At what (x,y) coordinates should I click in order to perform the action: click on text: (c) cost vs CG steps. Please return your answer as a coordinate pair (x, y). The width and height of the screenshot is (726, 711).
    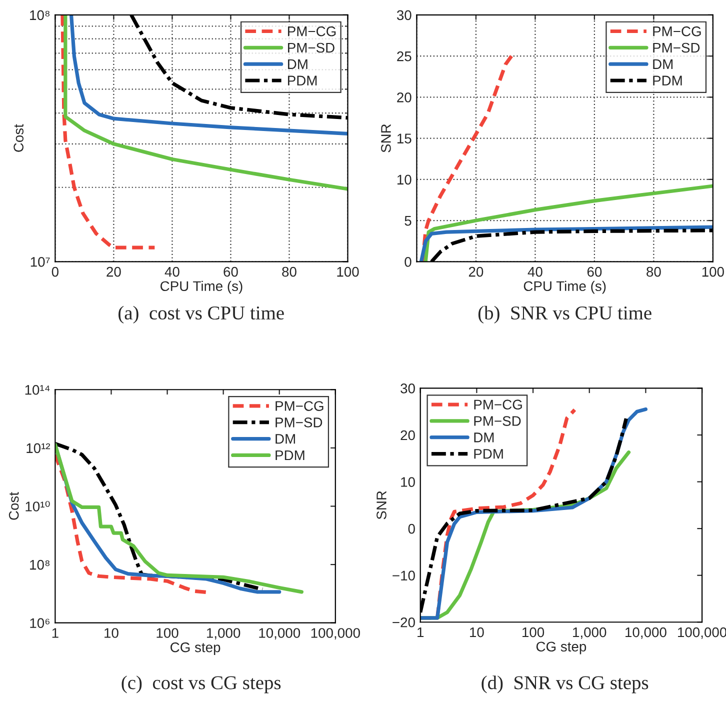
    Looking at the image, I should click on (201, 685).